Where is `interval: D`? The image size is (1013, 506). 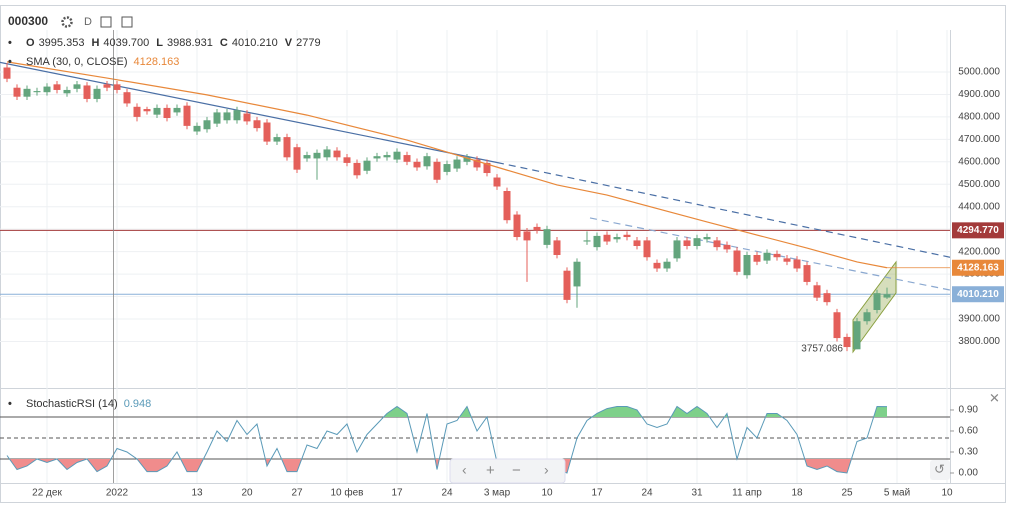
interval: D is located at coordinates (88, 22).